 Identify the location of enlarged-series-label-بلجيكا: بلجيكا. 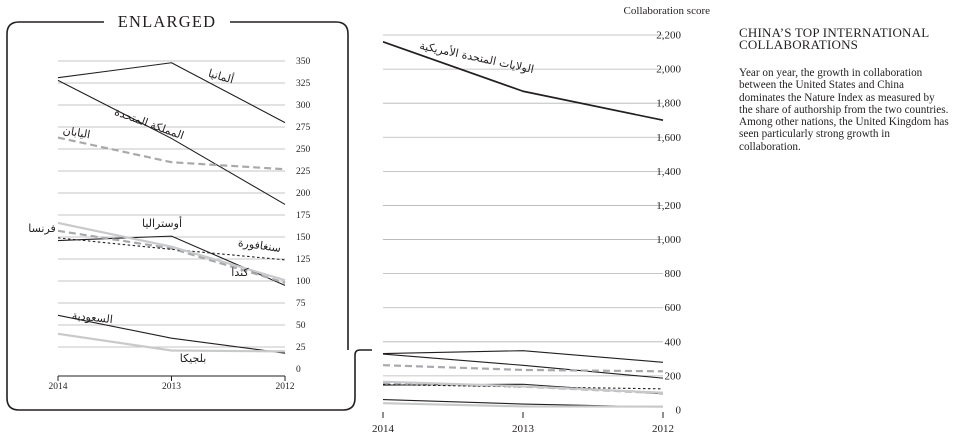
(193, 358).